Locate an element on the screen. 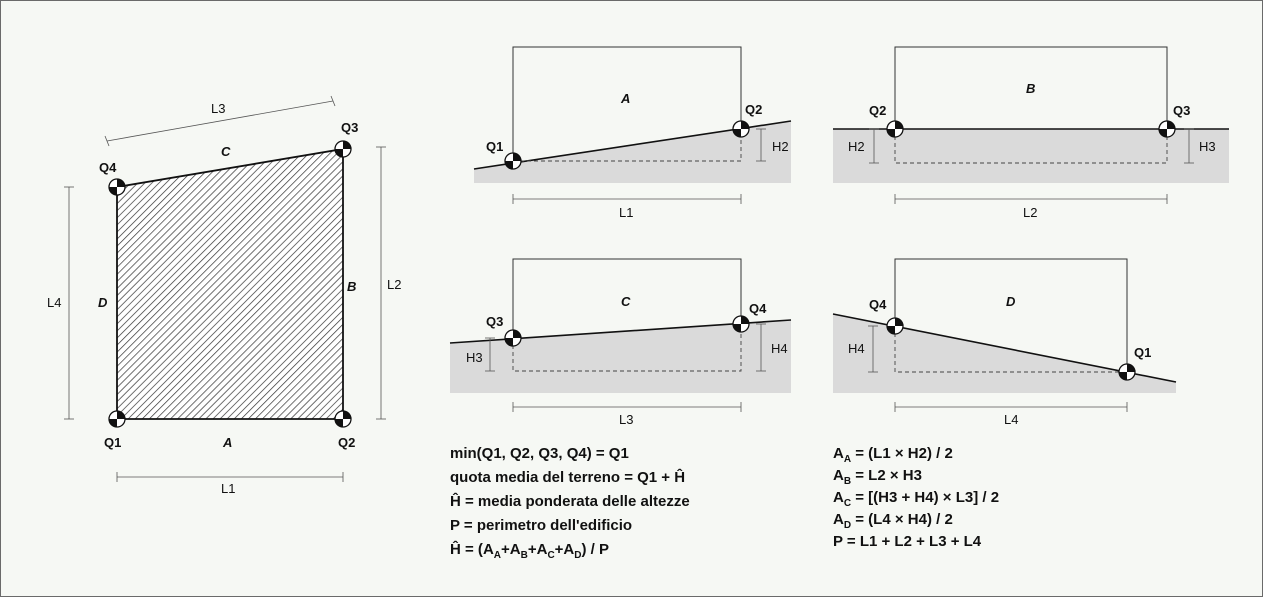 This screenshot has height=601, width=1263. section-b-length: L2 is located at coordinates (1030, 212).